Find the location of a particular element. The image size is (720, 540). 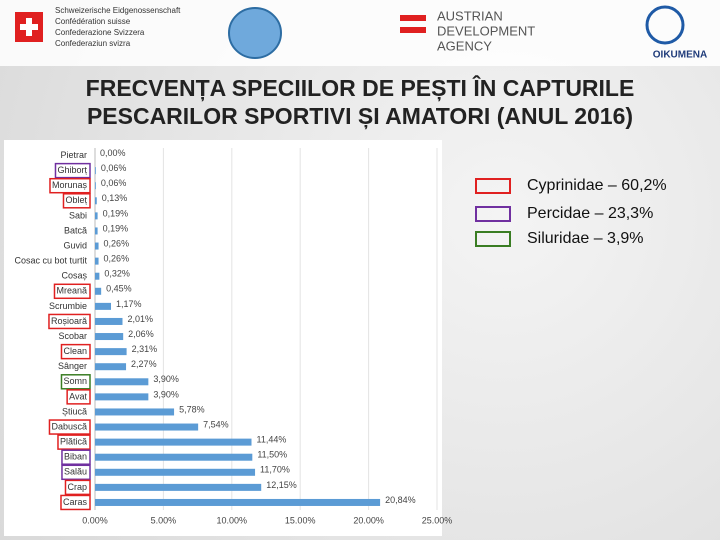

value-label: 11,50% is located at coordinates (272, 455).